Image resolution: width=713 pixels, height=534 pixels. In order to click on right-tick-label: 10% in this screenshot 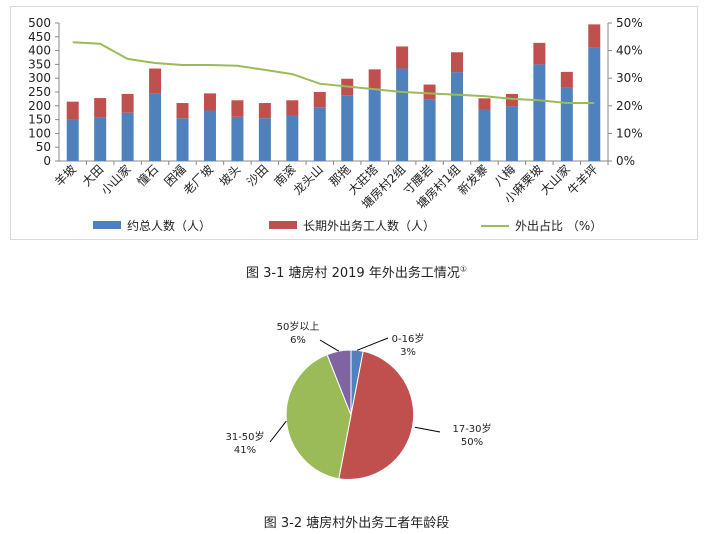, I will do `click(629, 133)`.